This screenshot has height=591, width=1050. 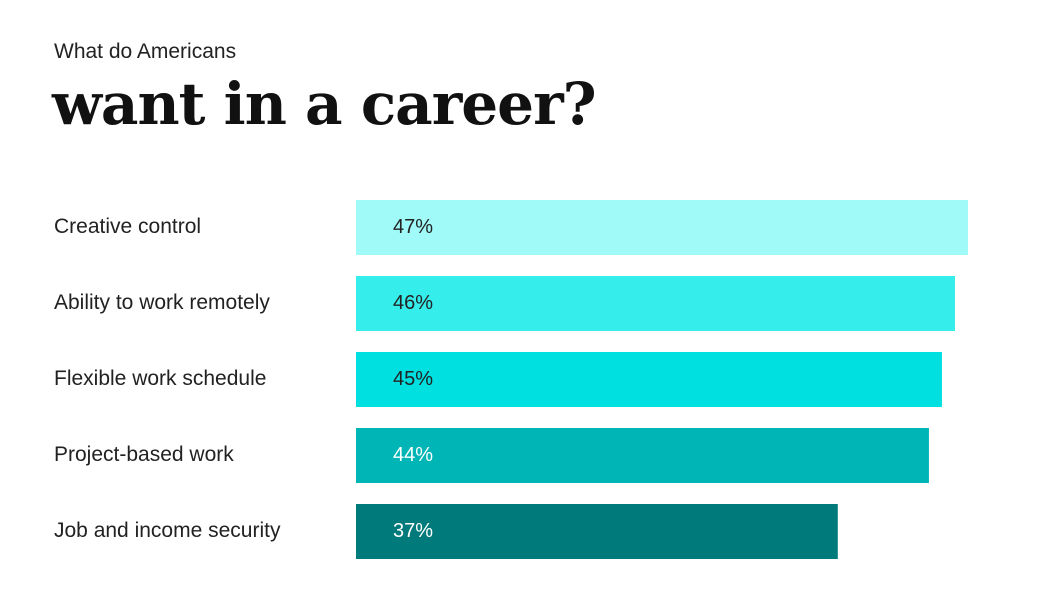 I want to click on value-label: 45%, so click(x=413, y=379).